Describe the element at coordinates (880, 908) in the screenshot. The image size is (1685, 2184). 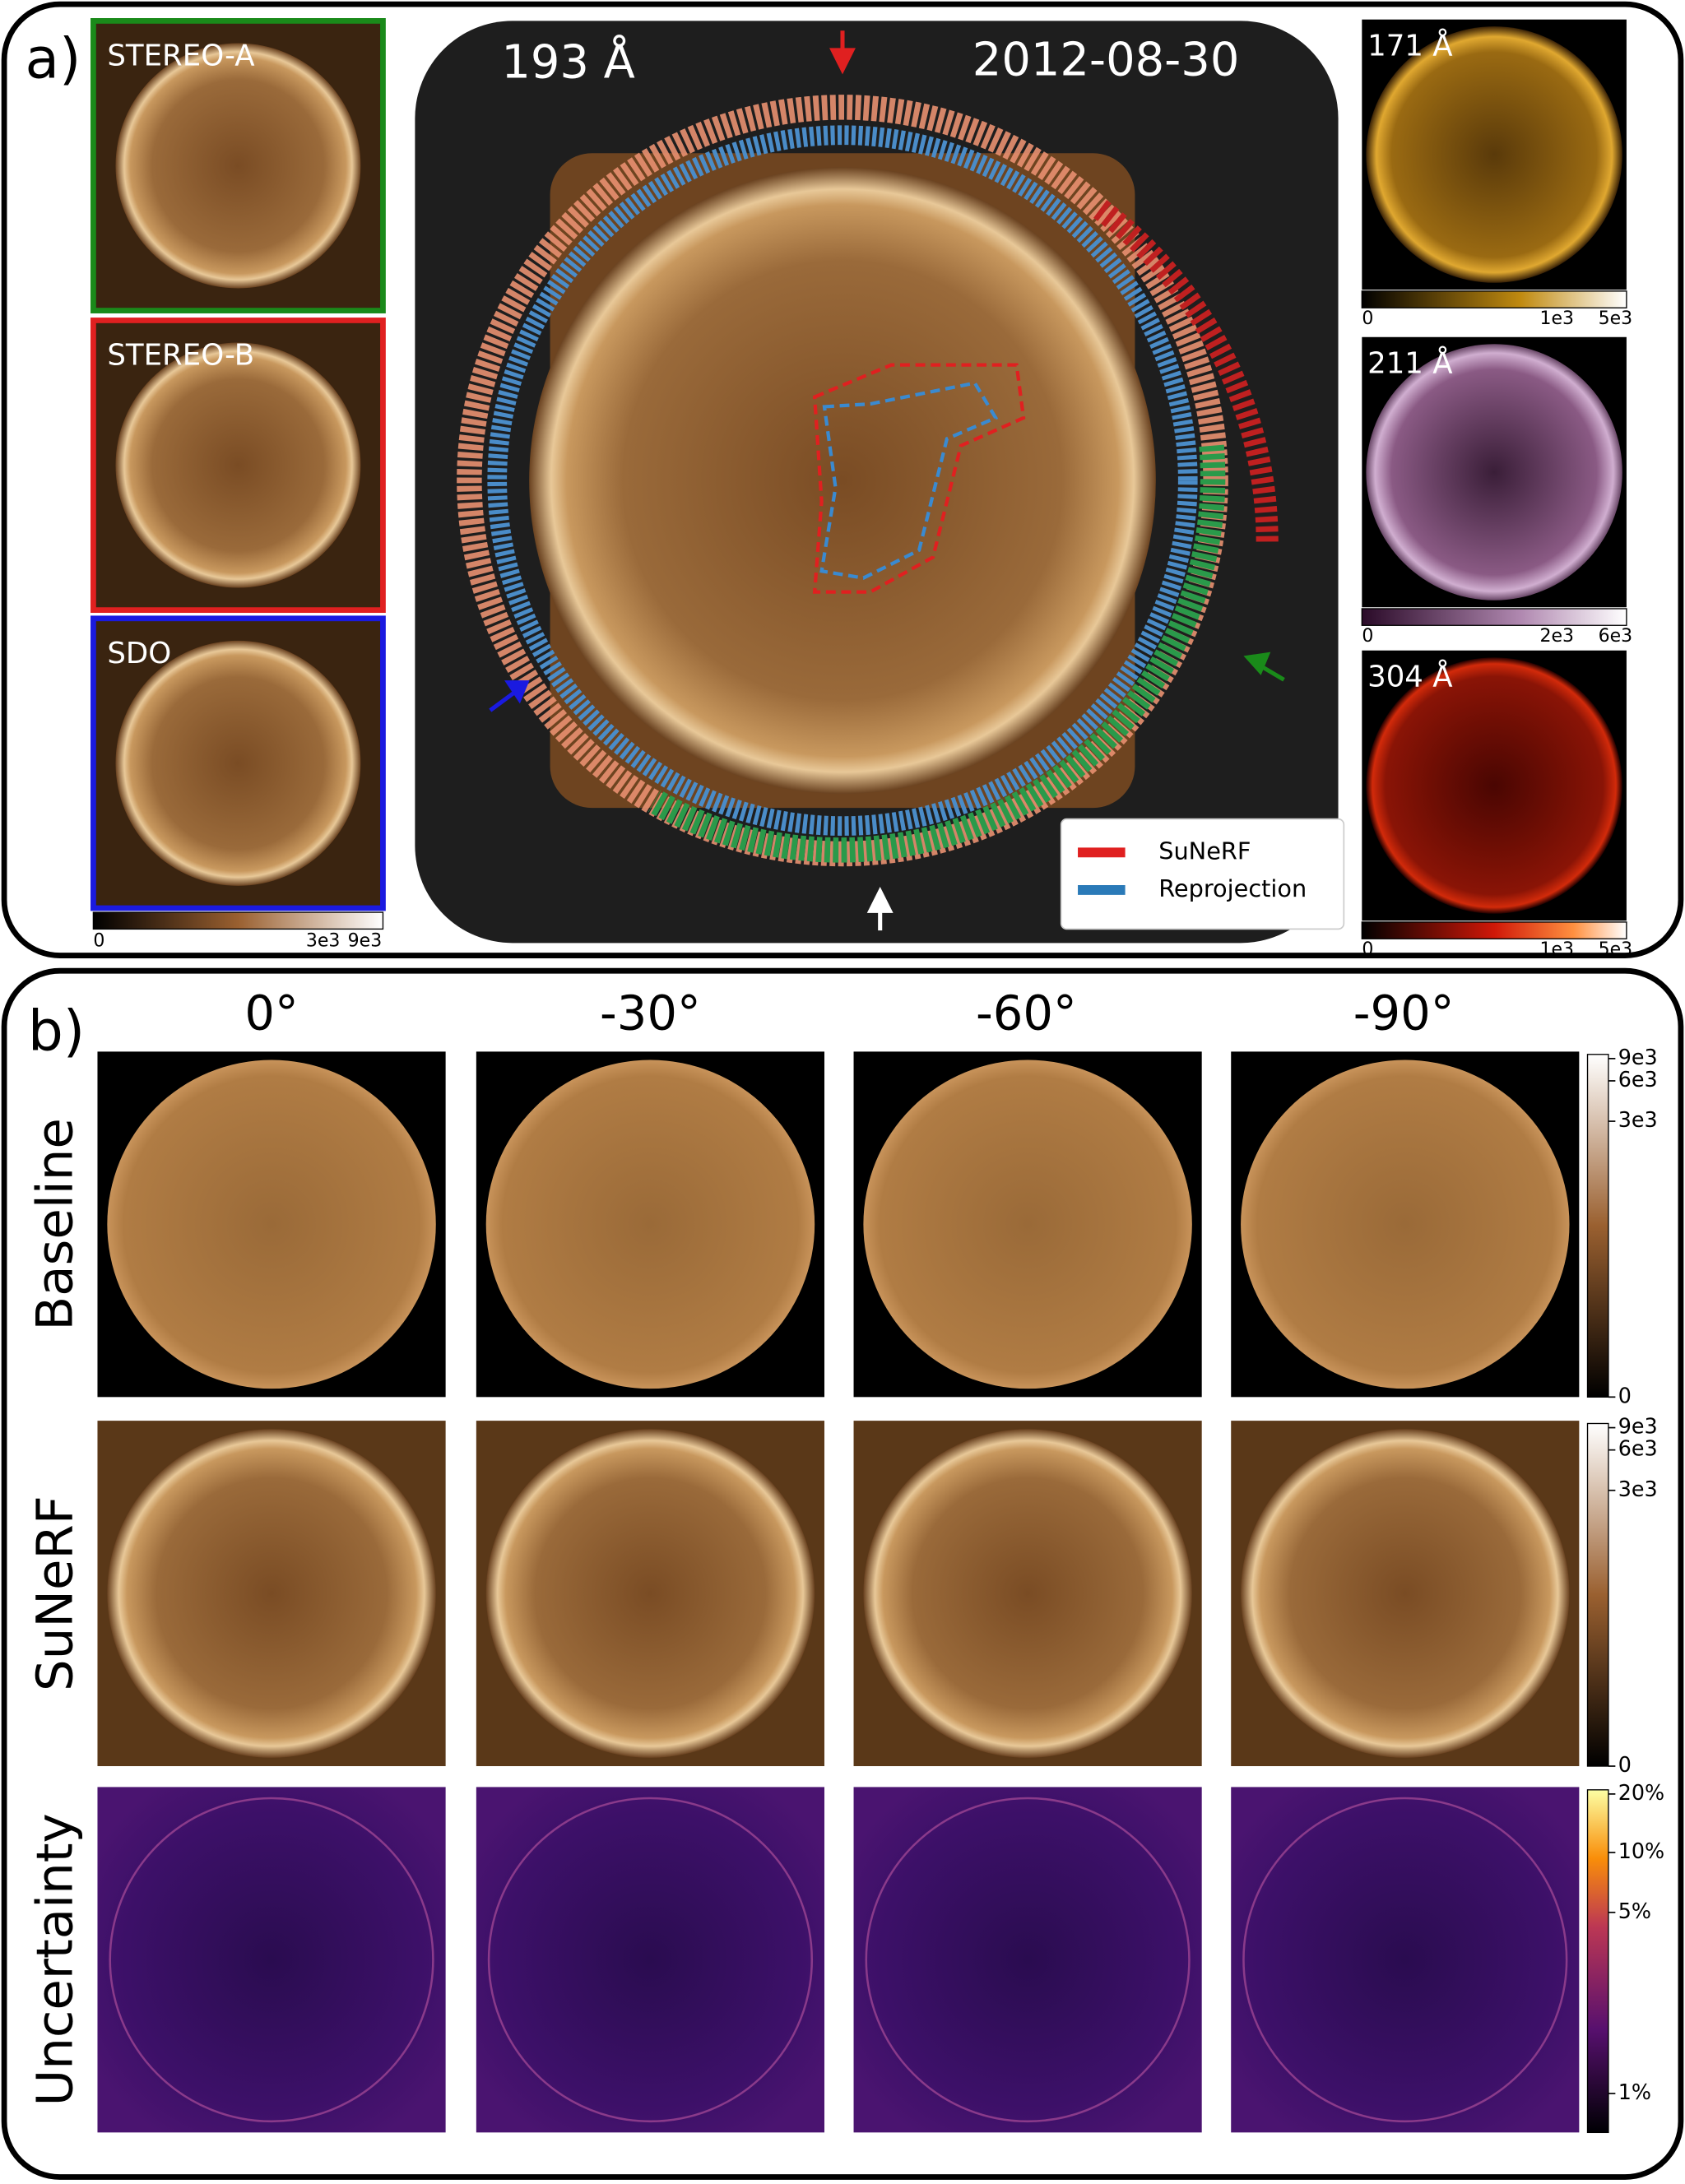
I see `arrow-white` at that location.